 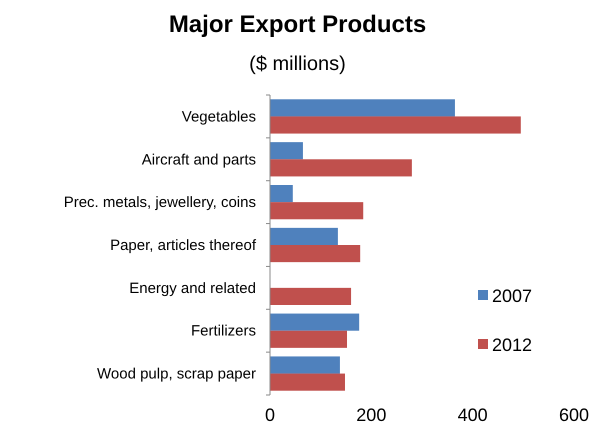 What do you see at coordinates (199, 159) in the screenshot?
I see `y-tick-label: Aircraft and parts` at bounding box center [199, 159].